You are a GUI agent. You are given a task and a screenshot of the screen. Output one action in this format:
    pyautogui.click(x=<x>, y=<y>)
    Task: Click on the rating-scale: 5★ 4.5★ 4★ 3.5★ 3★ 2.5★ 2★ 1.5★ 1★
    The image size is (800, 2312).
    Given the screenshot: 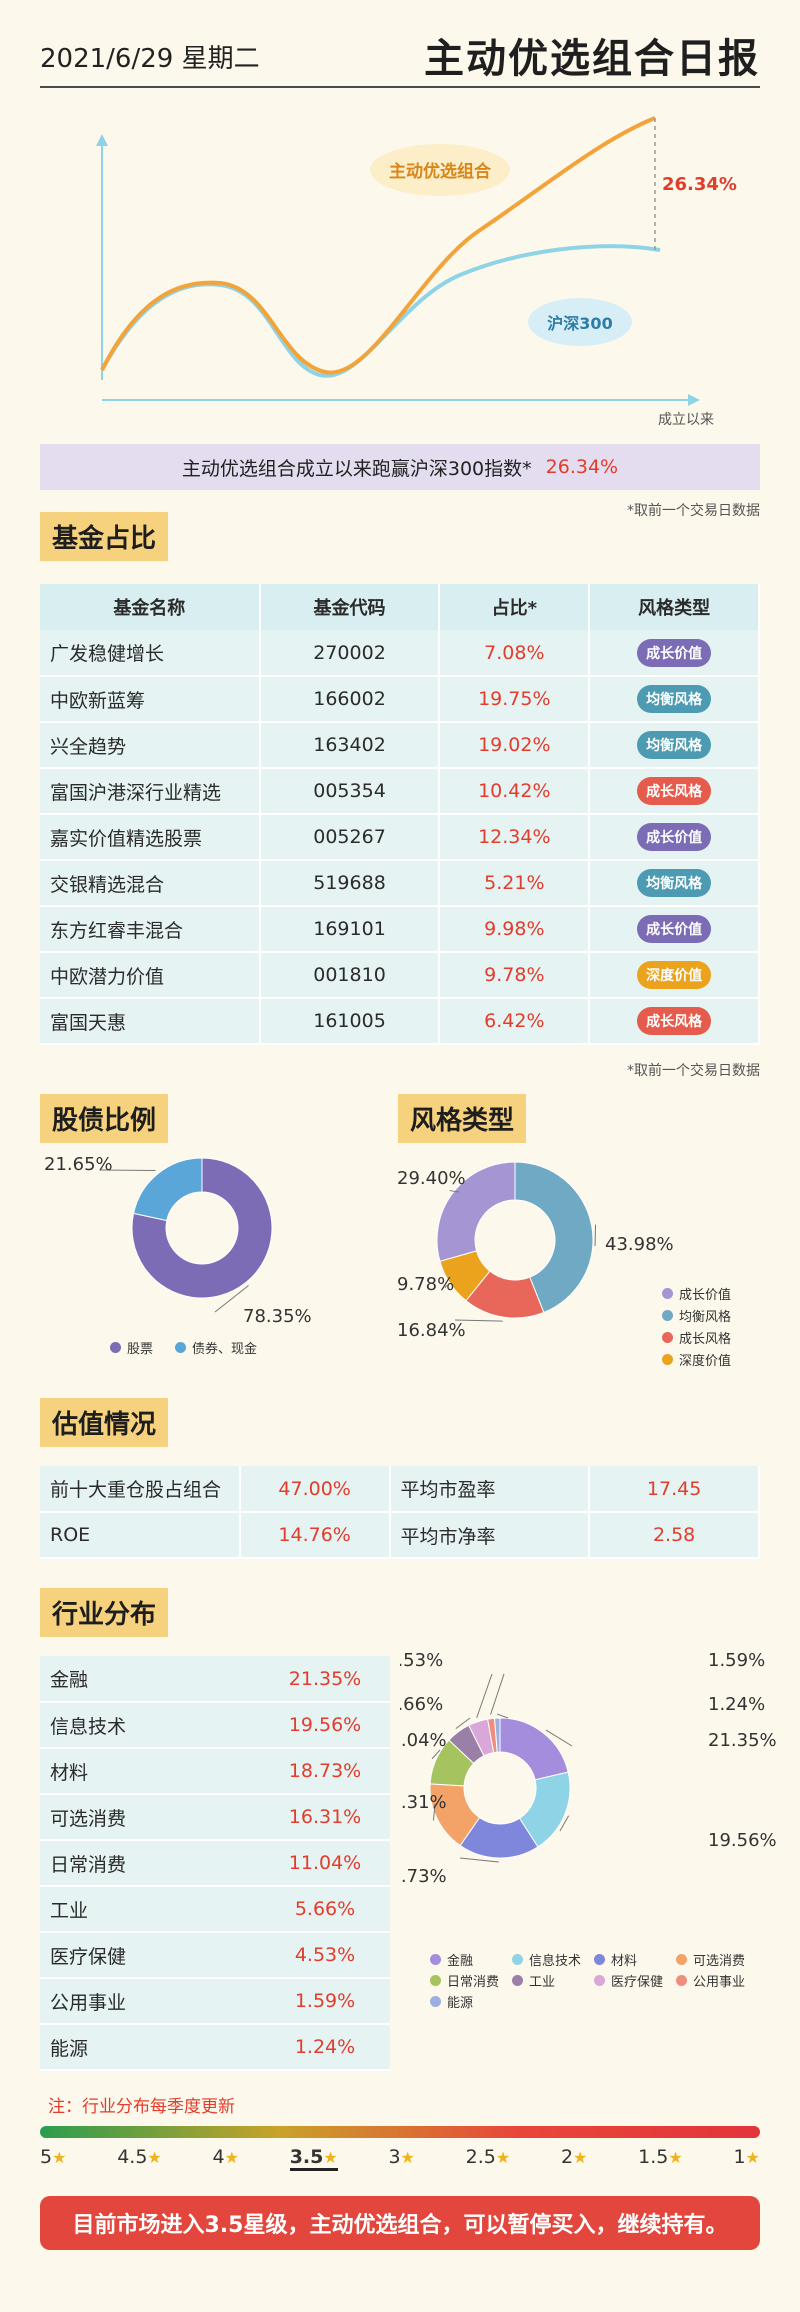 What is the action you would take?
    pyautogui.click(x=400, y=2158)
    